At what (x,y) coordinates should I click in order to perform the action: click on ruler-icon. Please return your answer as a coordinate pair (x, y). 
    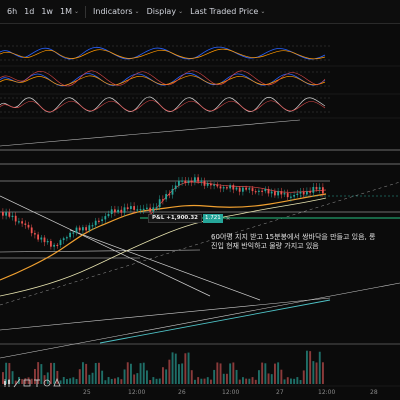
    Looking at the image, I should click on (27, 383).